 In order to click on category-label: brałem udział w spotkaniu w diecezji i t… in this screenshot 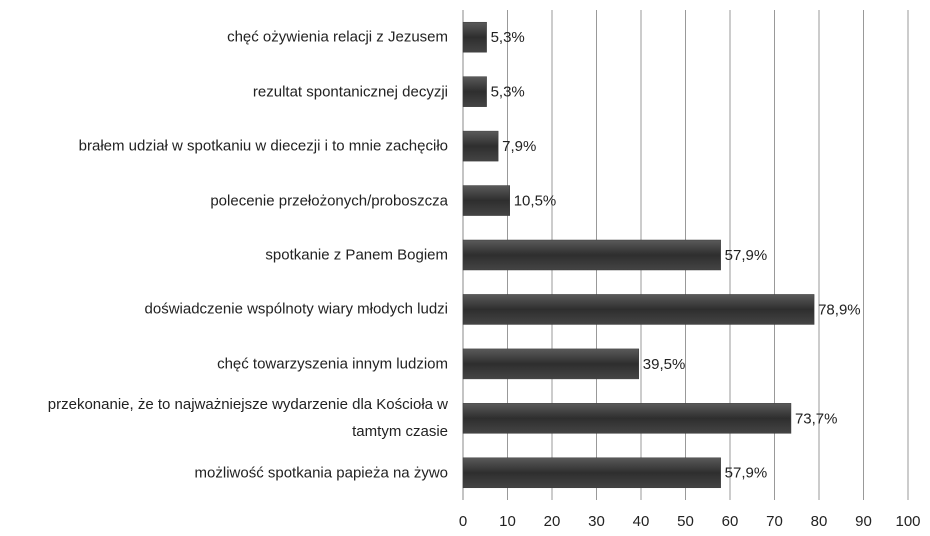, I will do `click(263, 146)`.